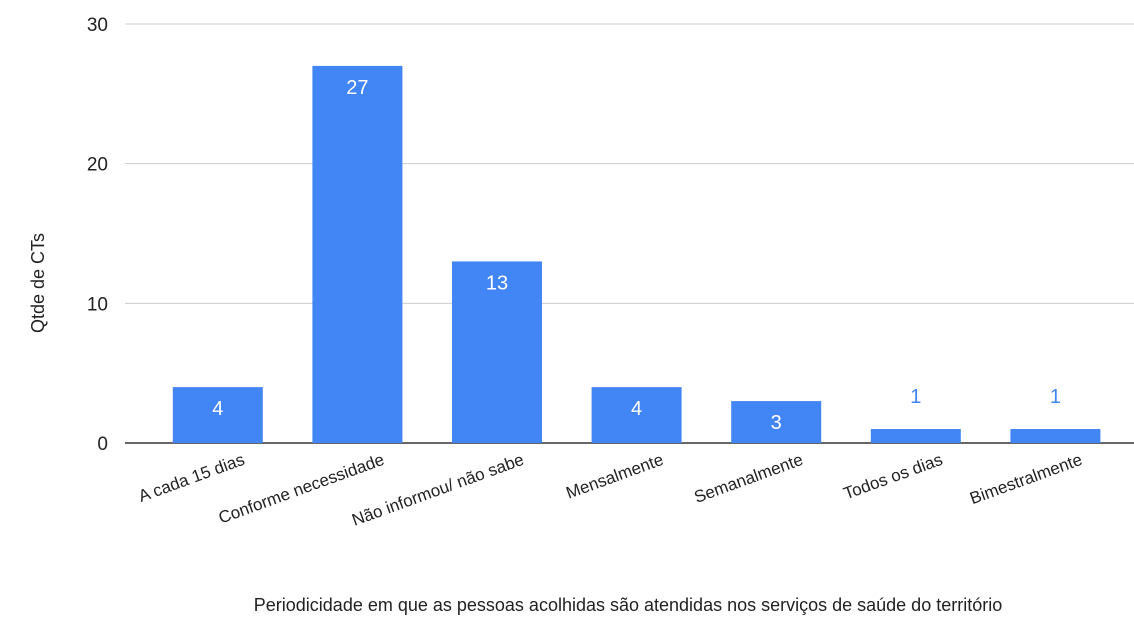 This screenshot has width=1134, height=624. I want to click on x-tick-label: Todos os dias, so click(893, 476).